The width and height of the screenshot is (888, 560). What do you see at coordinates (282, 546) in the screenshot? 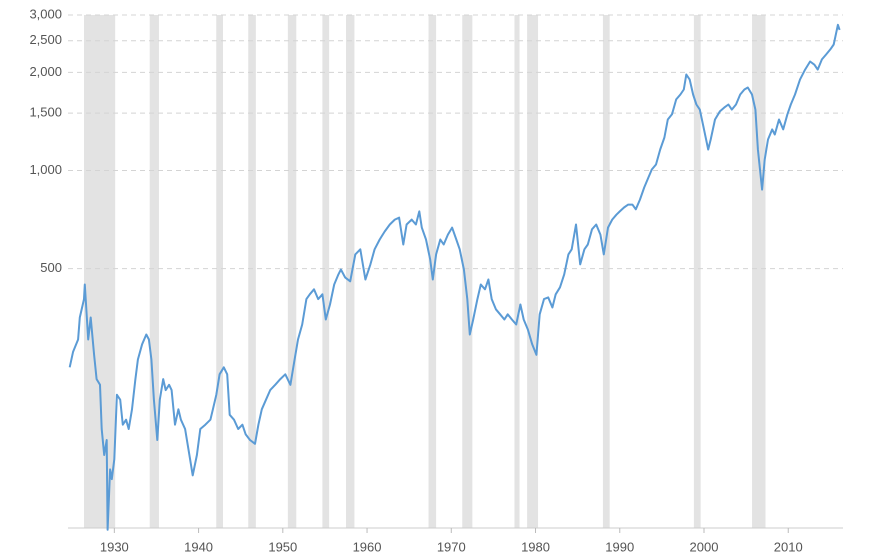
I see `x-tick-label: 1950` at bounding box center [282, 546].